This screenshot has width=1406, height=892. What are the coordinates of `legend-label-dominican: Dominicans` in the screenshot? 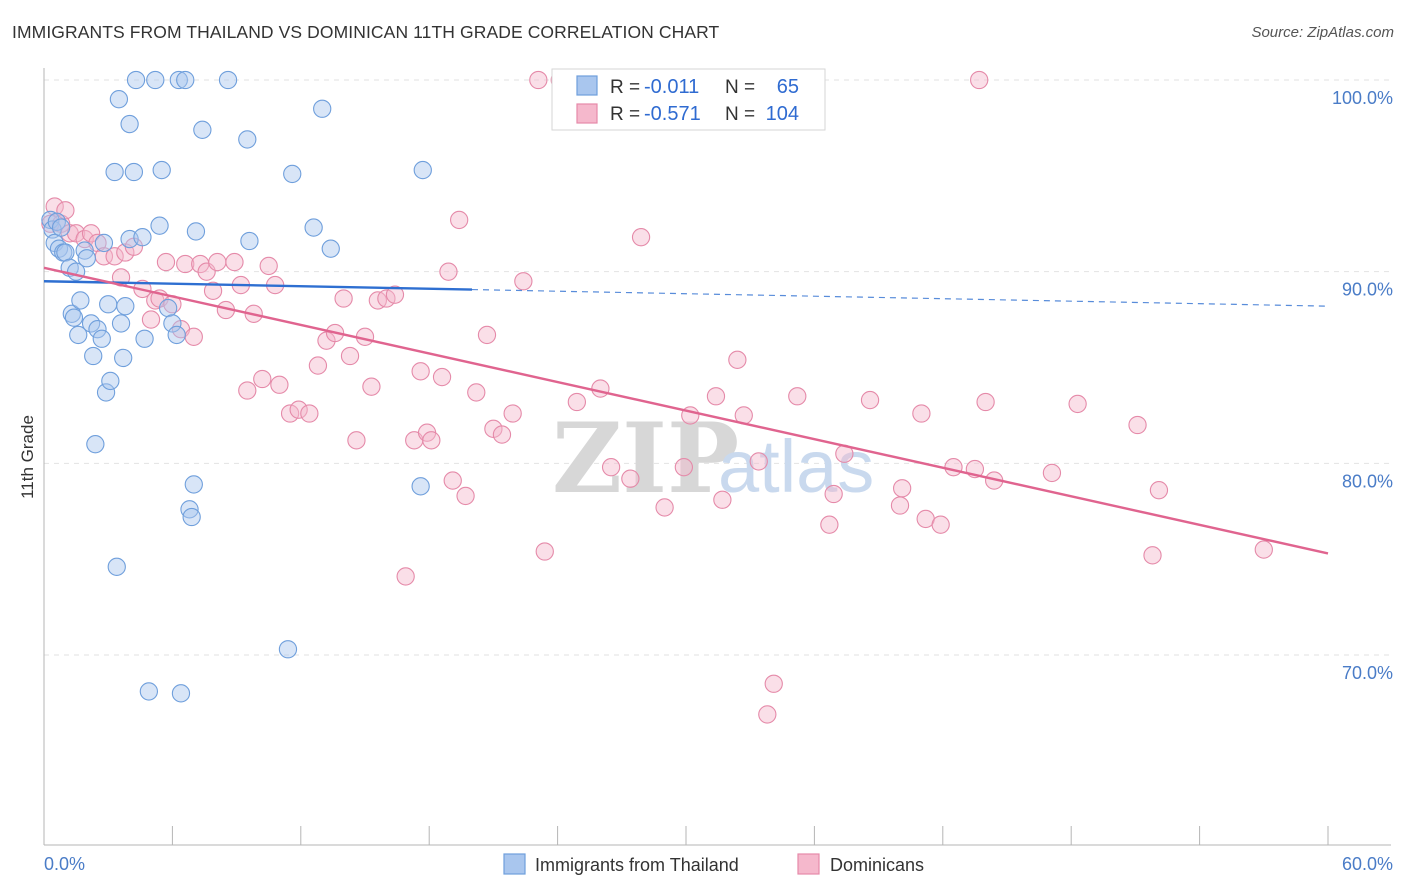 It's located at (877, 865).